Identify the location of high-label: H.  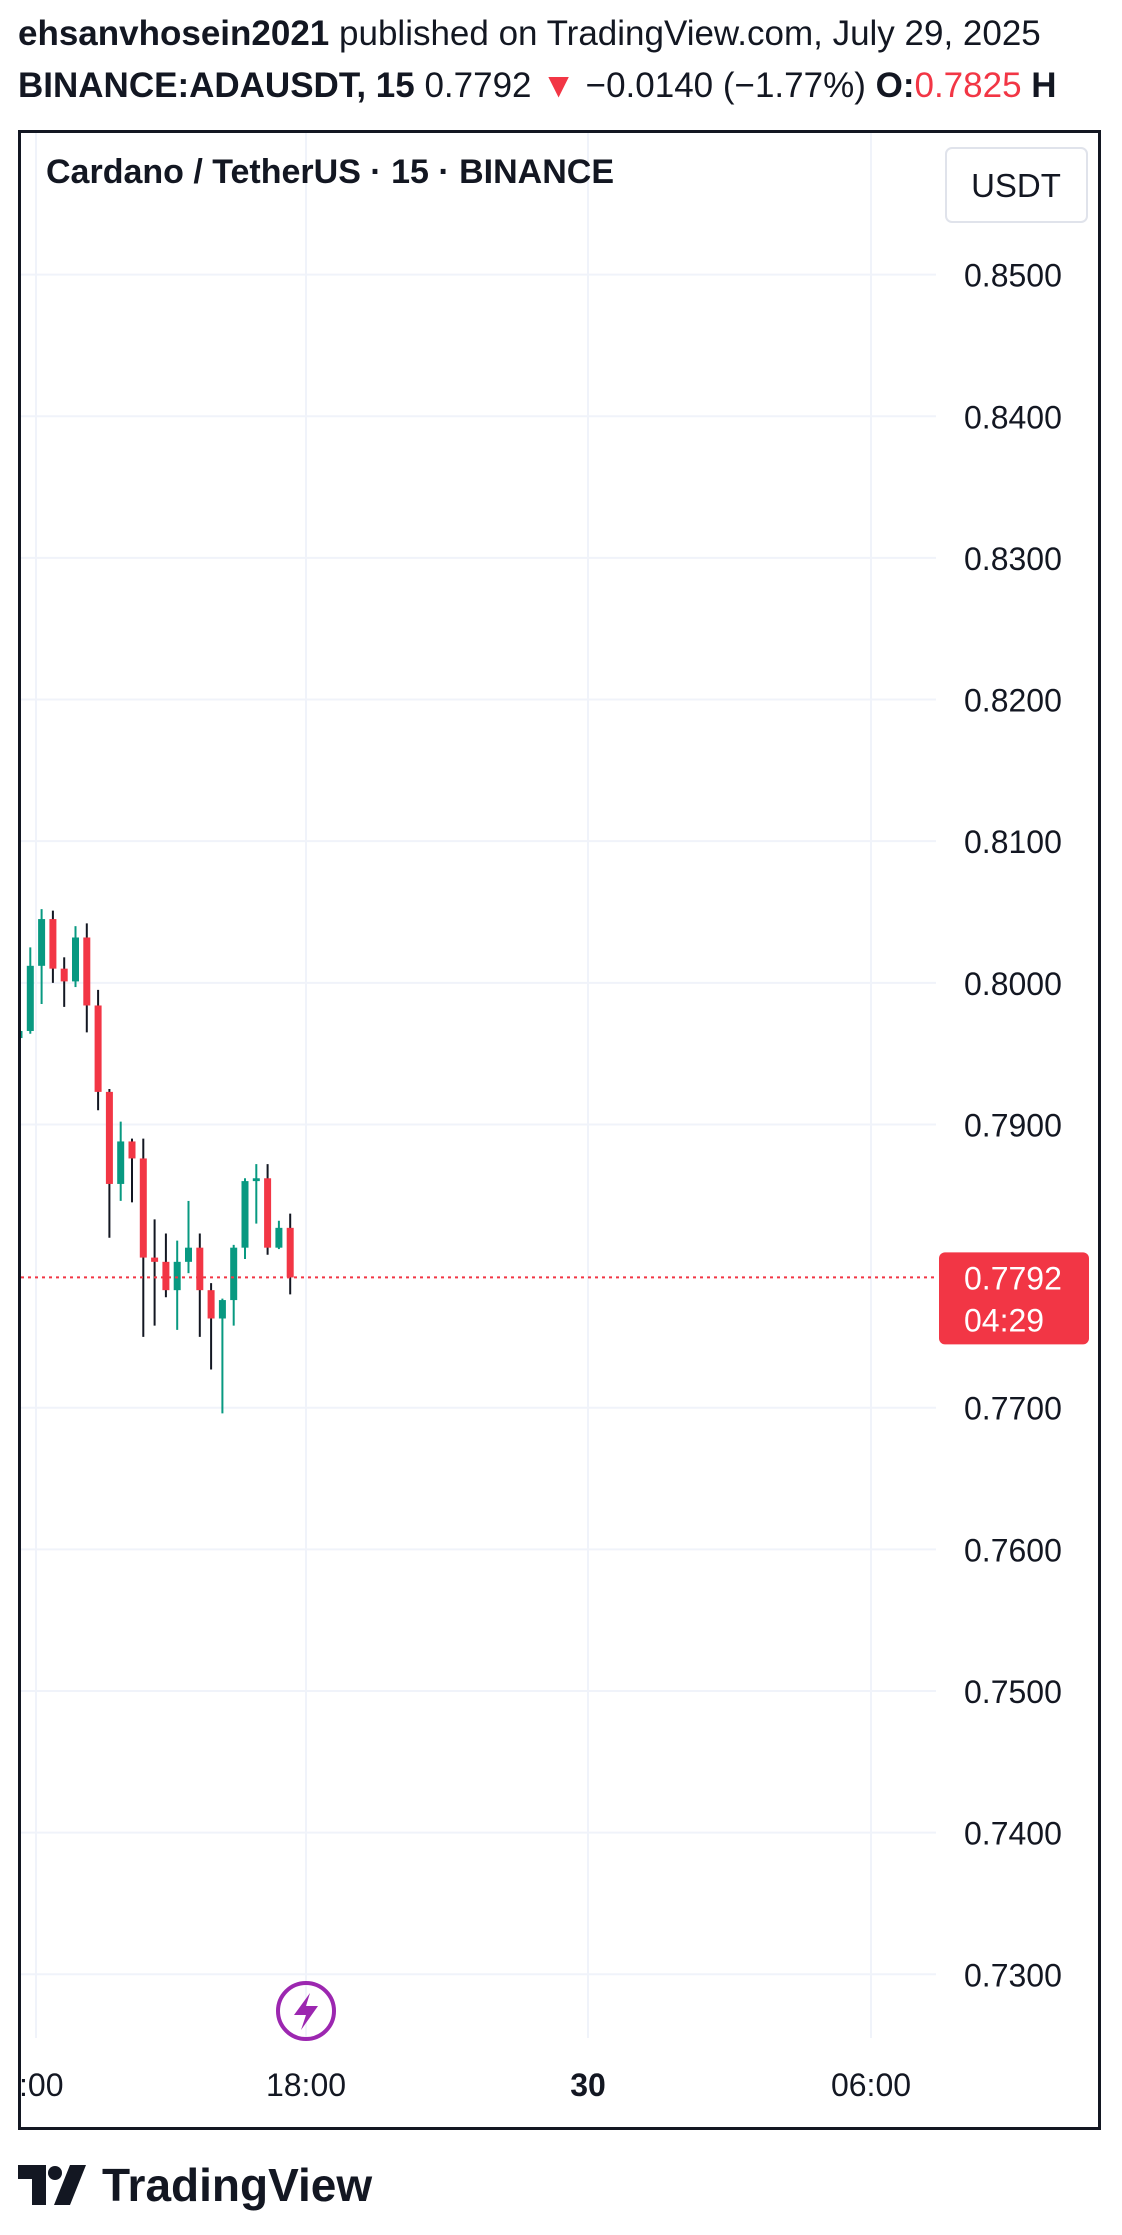
(1044, 85).